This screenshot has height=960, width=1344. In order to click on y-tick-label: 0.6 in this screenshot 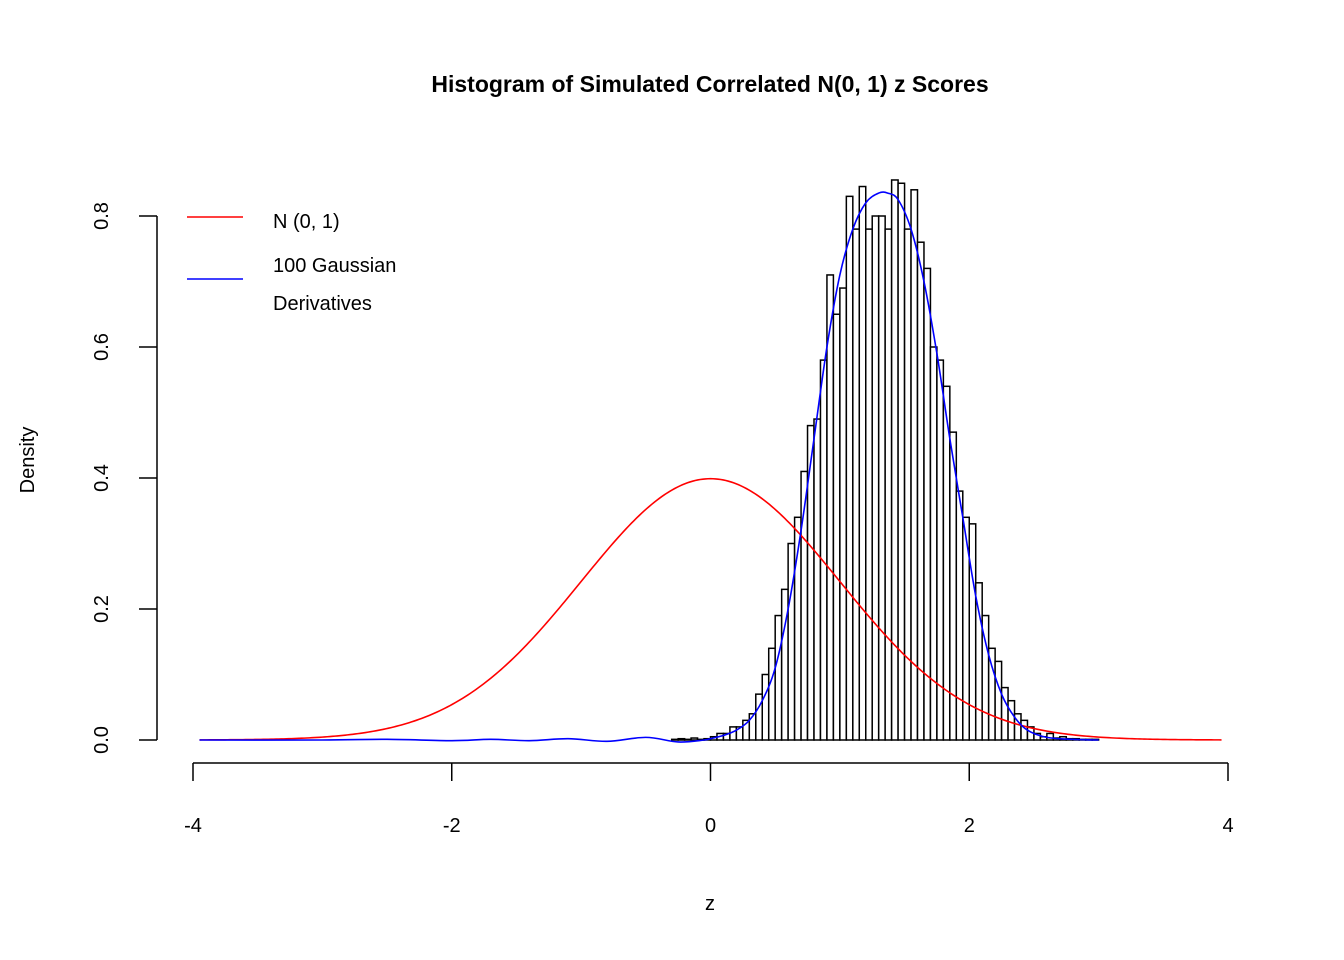, I will do `click(102, 347)`.